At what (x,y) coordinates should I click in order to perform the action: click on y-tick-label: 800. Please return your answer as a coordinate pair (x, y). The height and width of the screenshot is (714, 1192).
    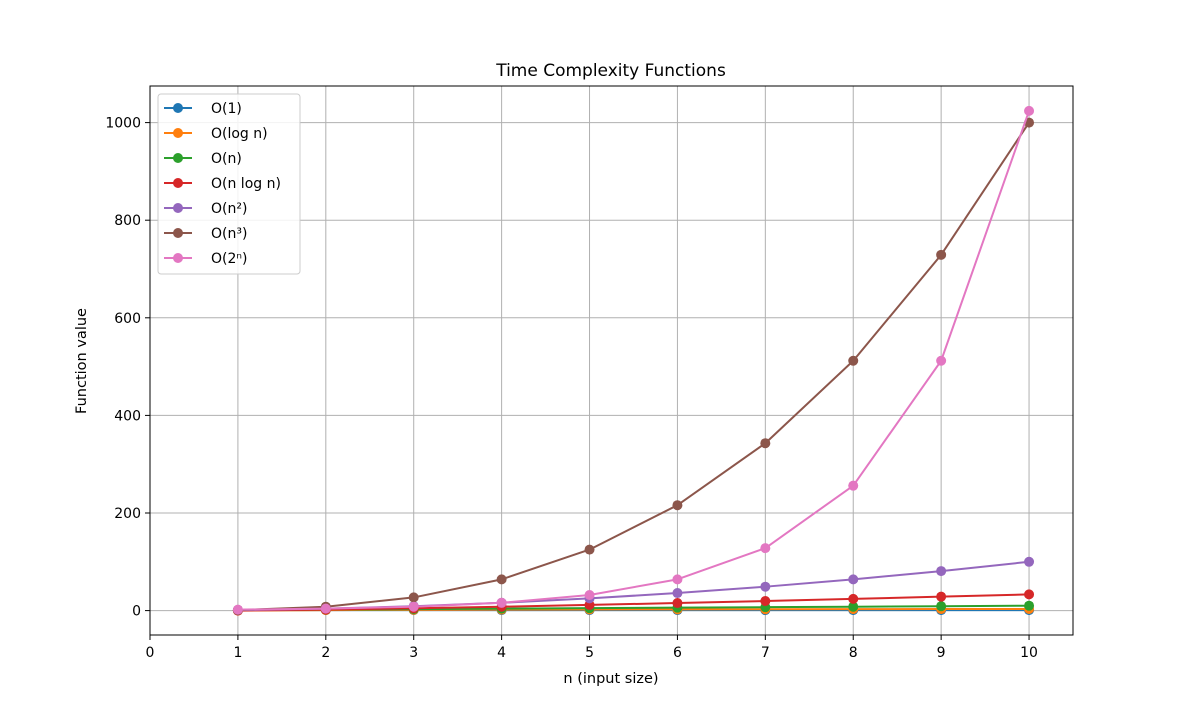
    Looking at the image, I should click on (127, 221).